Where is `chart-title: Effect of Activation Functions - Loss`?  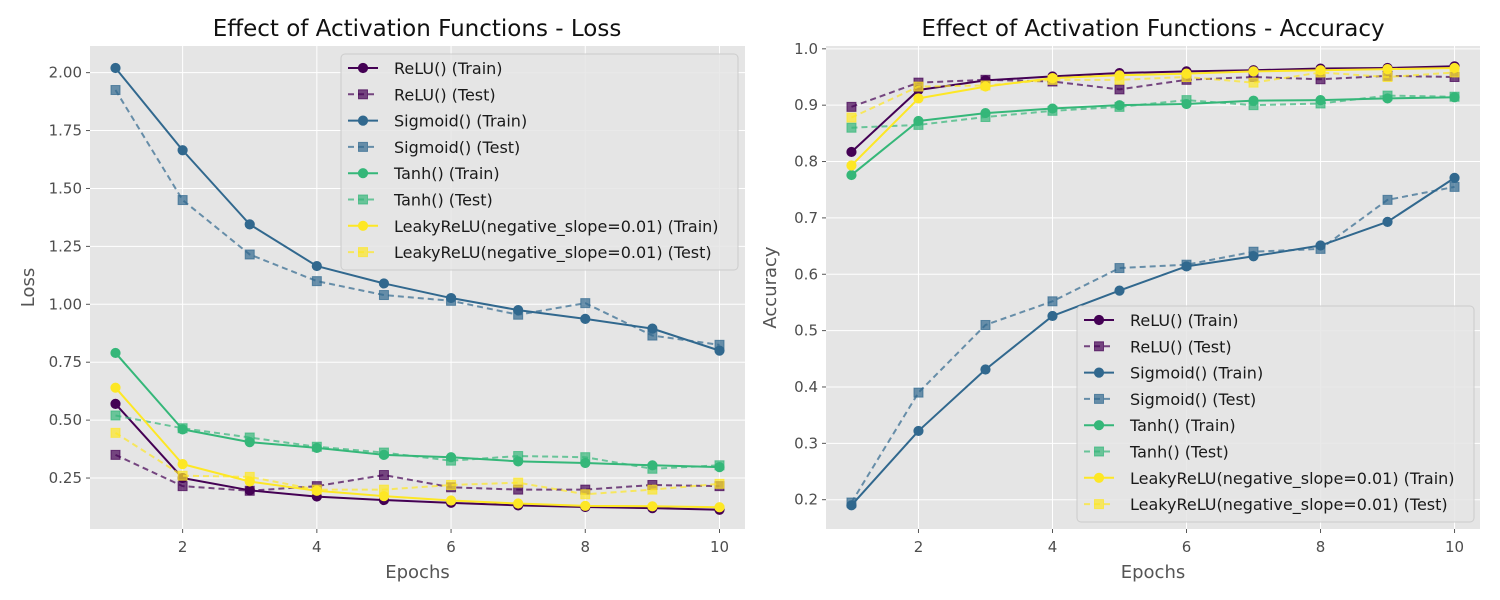 chart-title: Effect of Activation Functions - Loss is located at coordinates (417, 29).